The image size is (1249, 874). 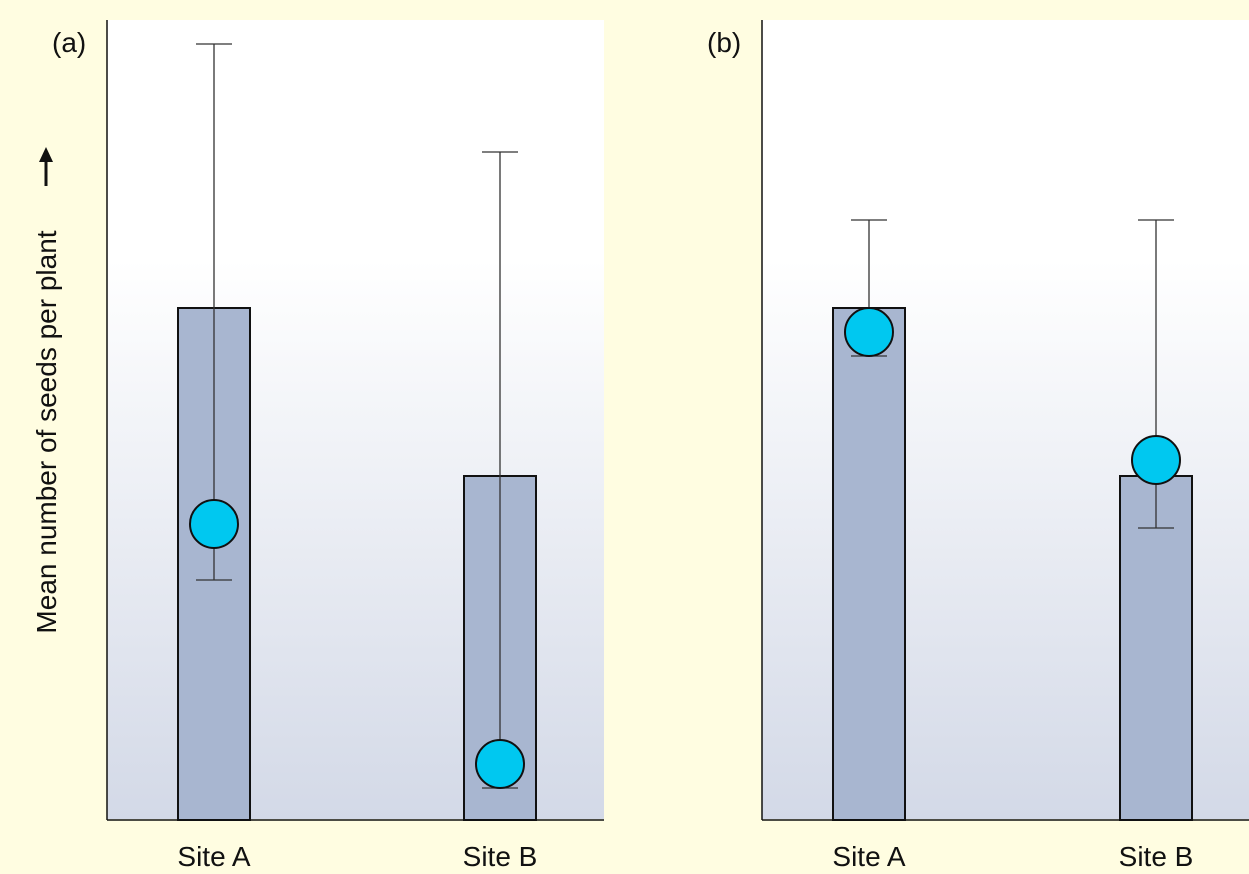 I want to click on panel-label-a: (a), so click(x=69, y=42).